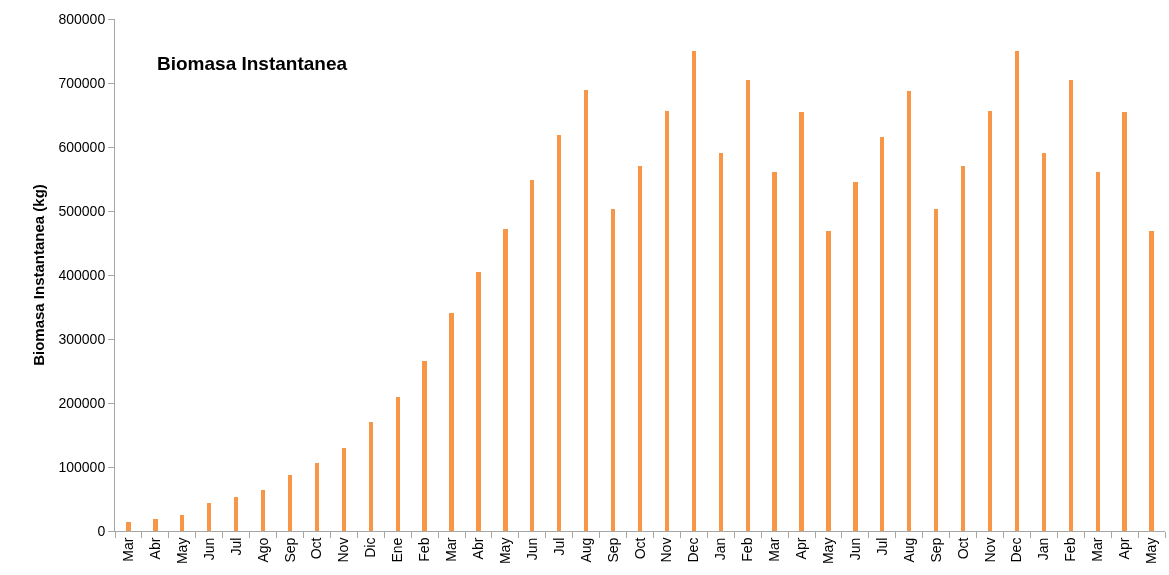  What do you see at coordinates (82, 274) in the screenshot?
I see `y-tick-label: 400000` at bounding box center [82, 274].